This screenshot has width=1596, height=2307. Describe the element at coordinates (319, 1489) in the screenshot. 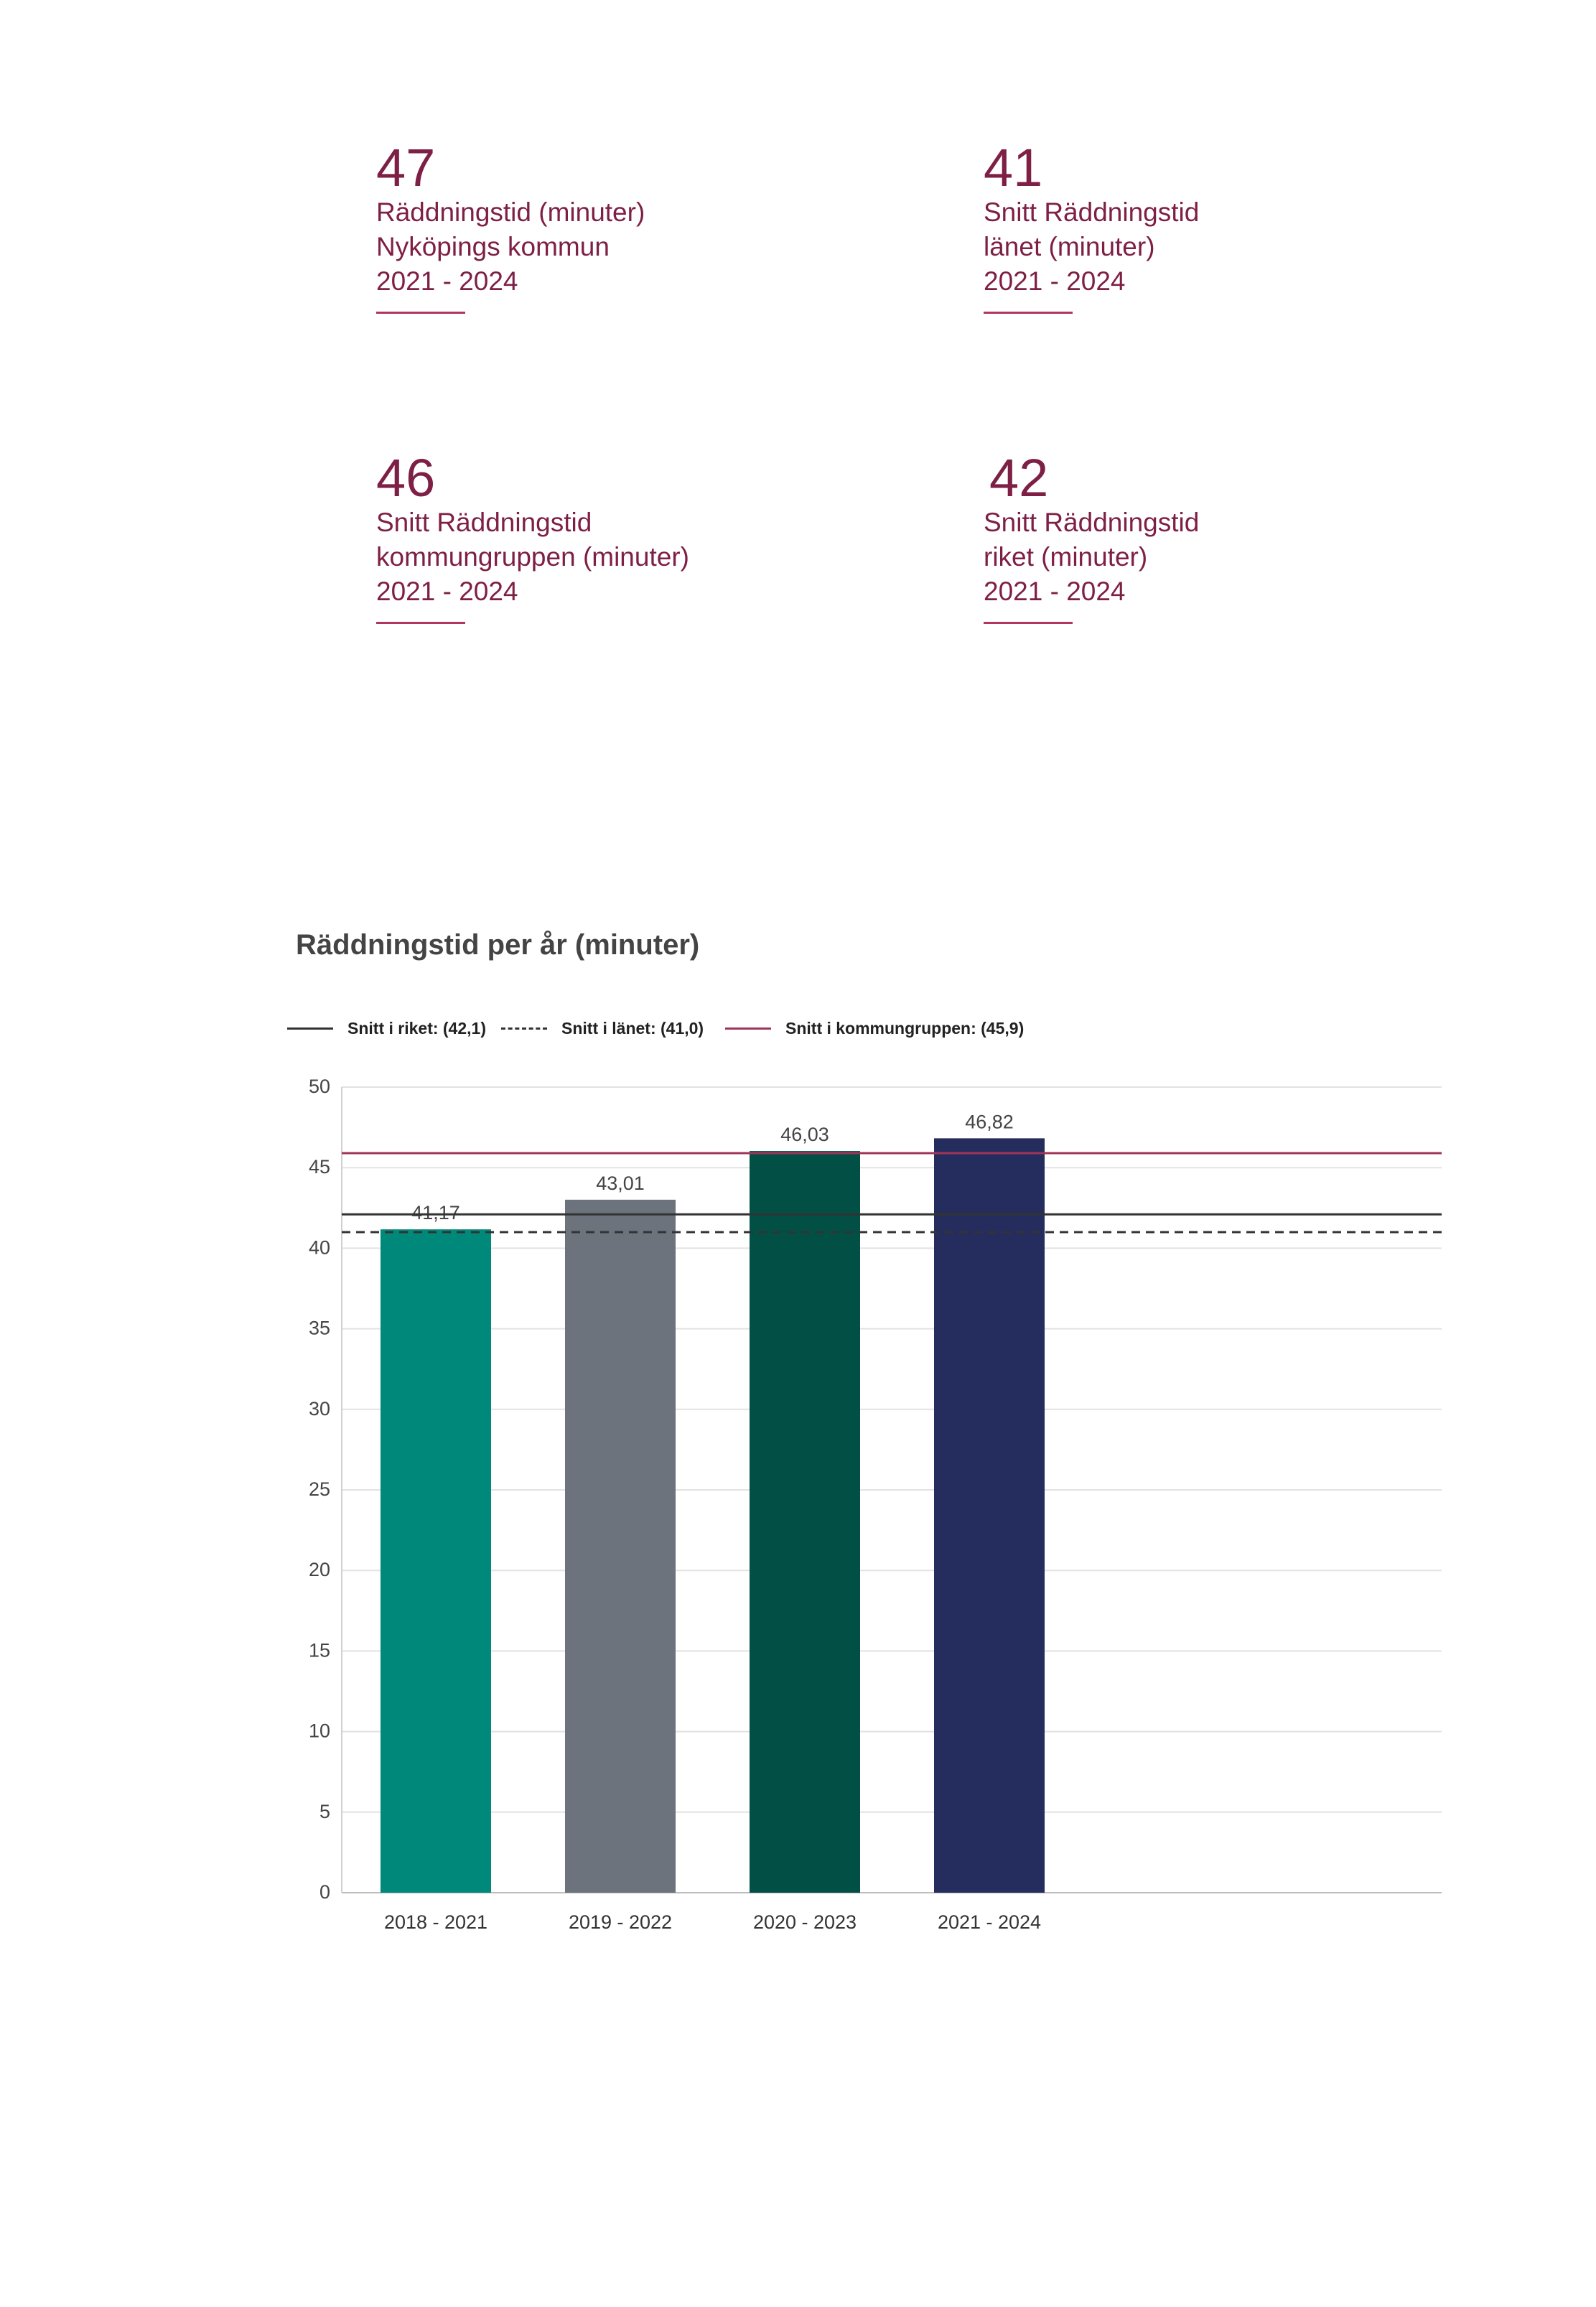

I see `y-tick-label: 25` at that location.